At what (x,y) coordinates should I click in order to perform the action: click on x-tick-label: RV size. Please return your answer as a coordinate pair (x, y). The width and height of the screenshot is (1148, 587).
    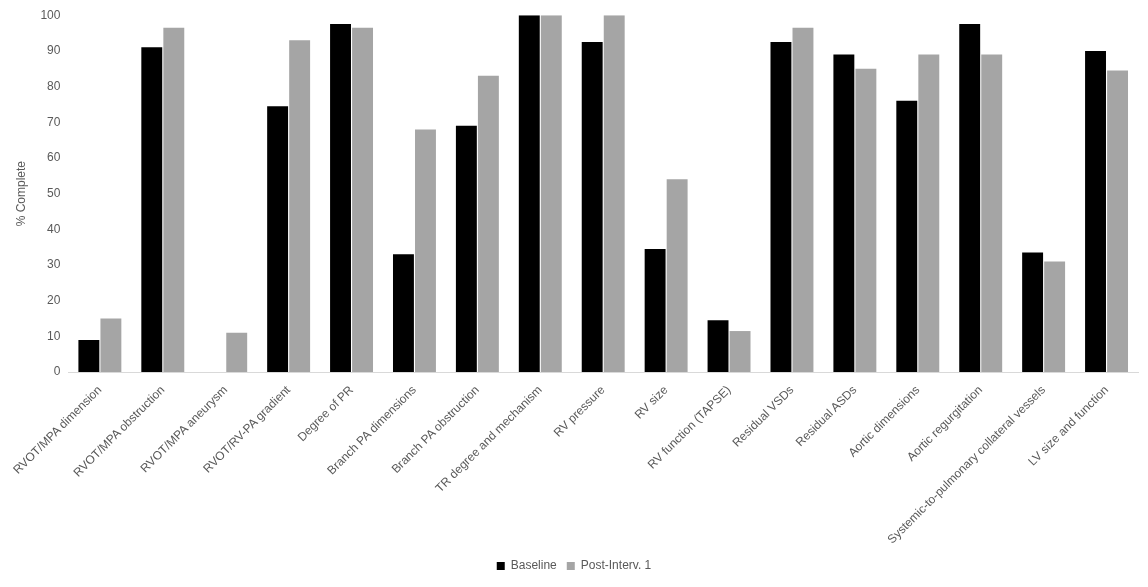
    Looking at the image, I should click on (651, 402).